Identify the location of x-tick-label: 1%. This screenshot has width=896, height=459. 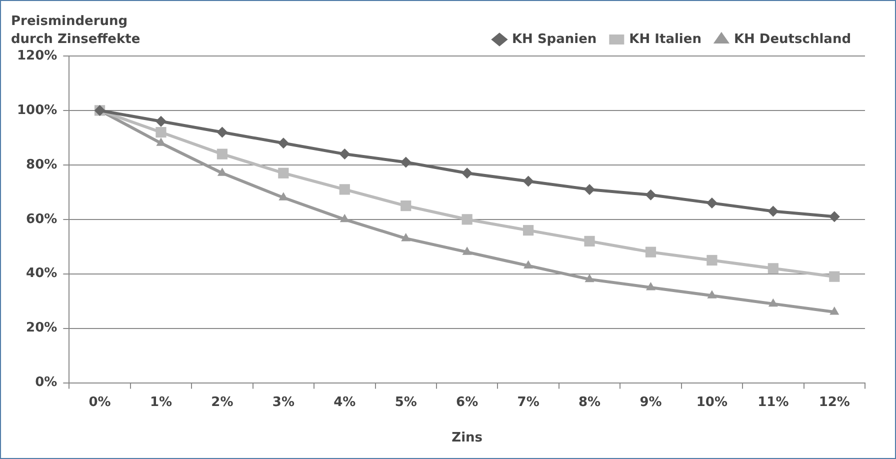
(161, 402).